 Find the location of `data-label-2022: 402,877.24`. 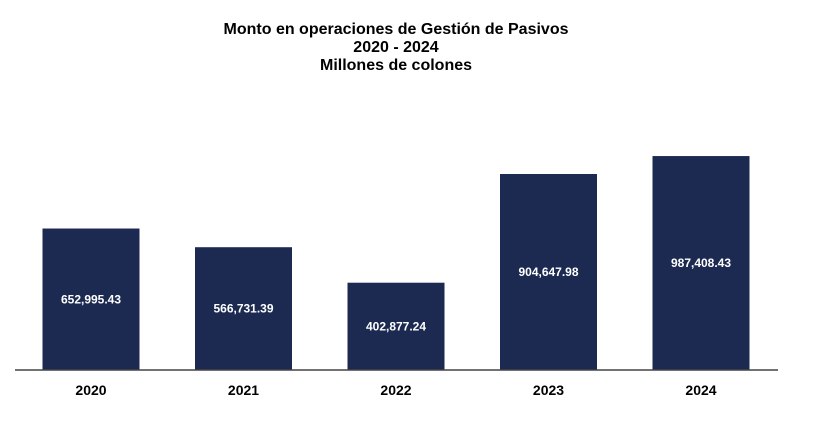

data-label-2022: 402,877.24 is located at coordinates (396, 326).